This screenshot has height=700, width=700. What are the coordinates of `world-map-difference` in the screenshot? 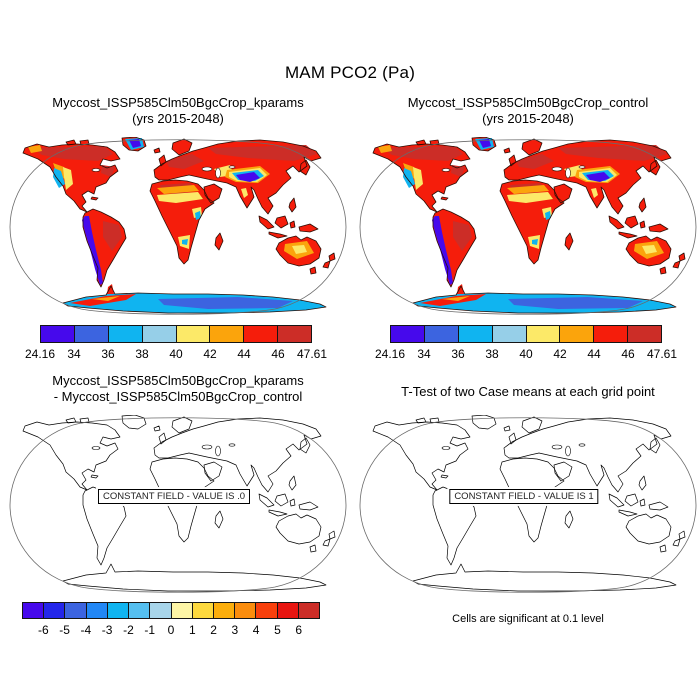 It's located at (178, 505).